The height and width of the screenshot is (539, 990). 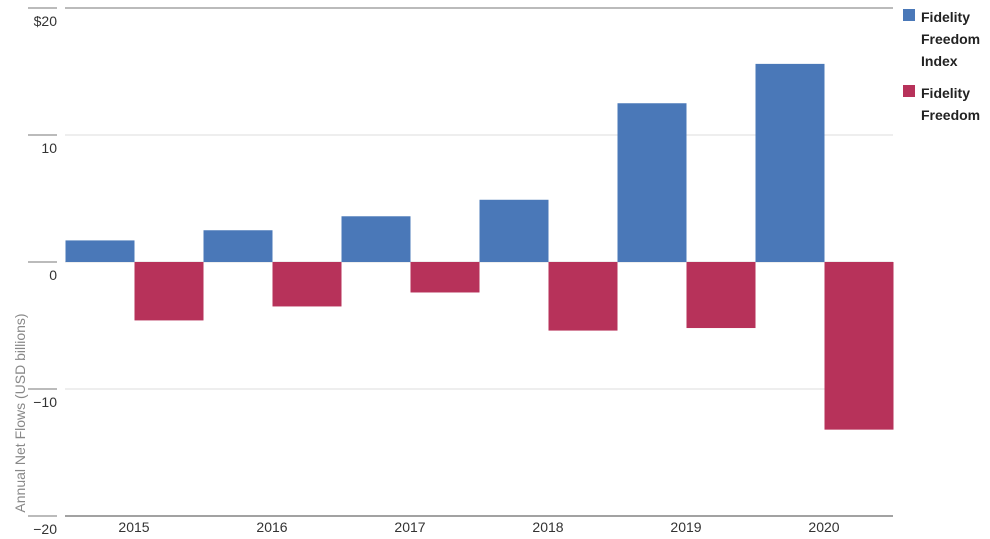 What do you see at coordinates (45, 529) in the screenshot?
I see `y-tick-label: −20` at bounding box center [45, 529].